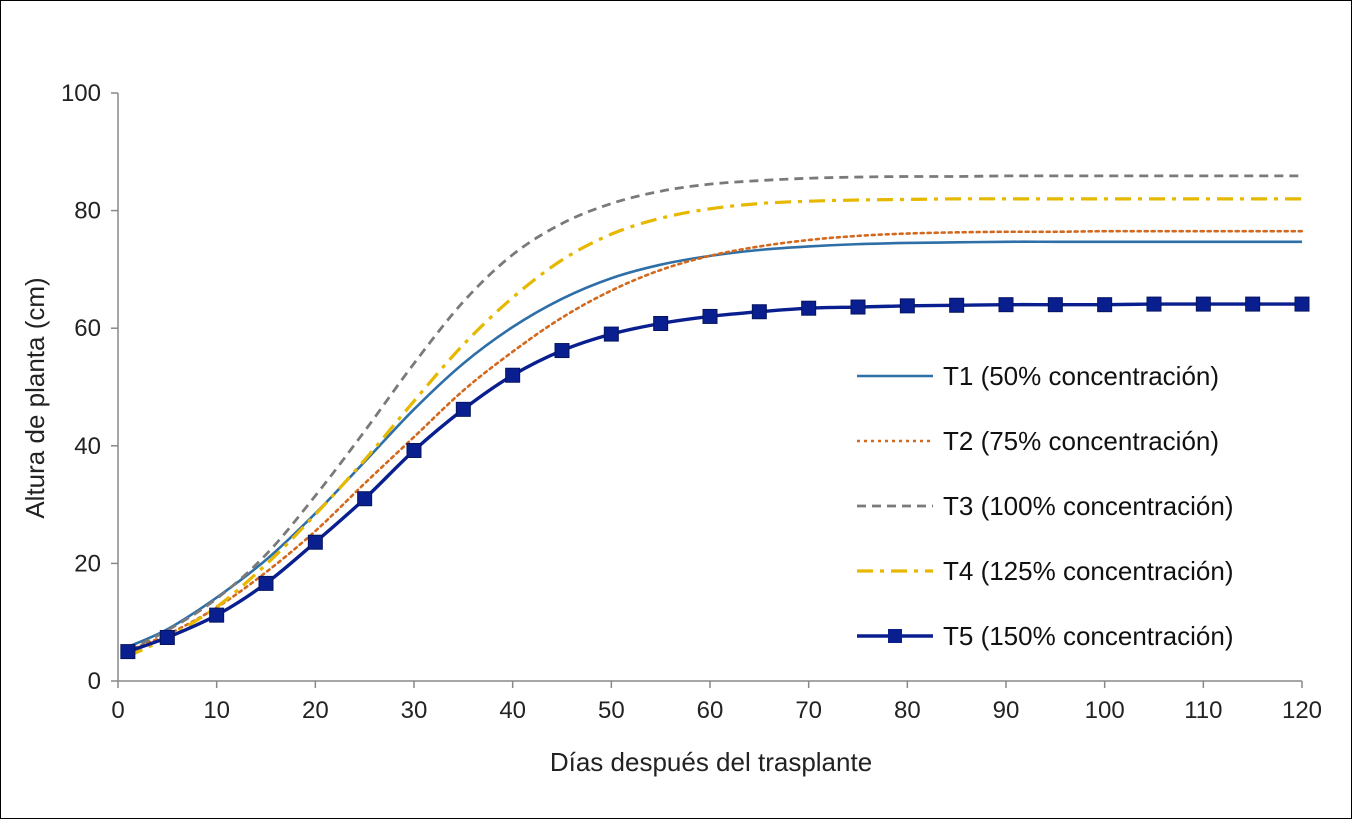 Image resolution: width=1352 pixels, height=819 pixels. I want to click on x-tick-label: 60, so click(710, 710).